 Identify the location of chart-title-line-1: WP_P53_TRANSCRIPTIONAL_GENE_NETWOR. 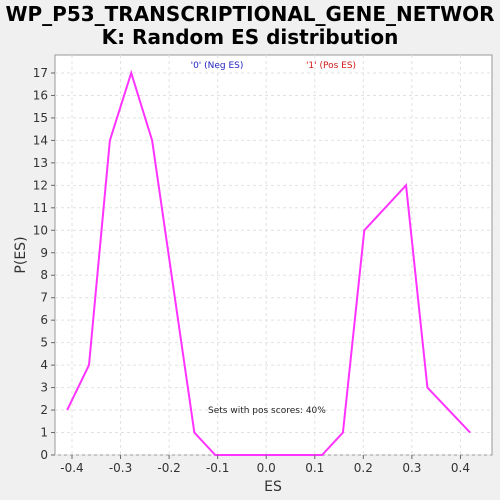
(249, 14).